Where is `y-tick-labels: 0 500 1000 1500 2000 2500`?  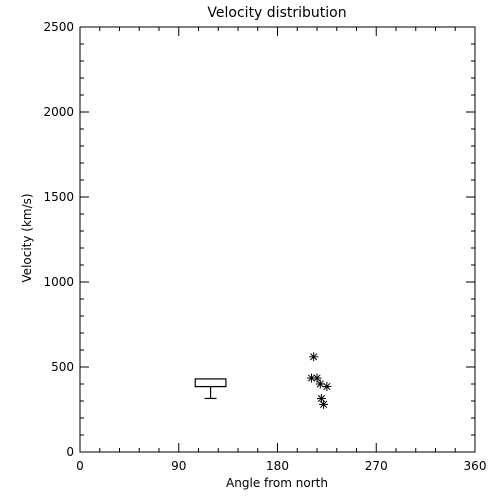 y-tick-labels: 0 500 1000 1500 2000 2500 is located at coordinates (58, 239).